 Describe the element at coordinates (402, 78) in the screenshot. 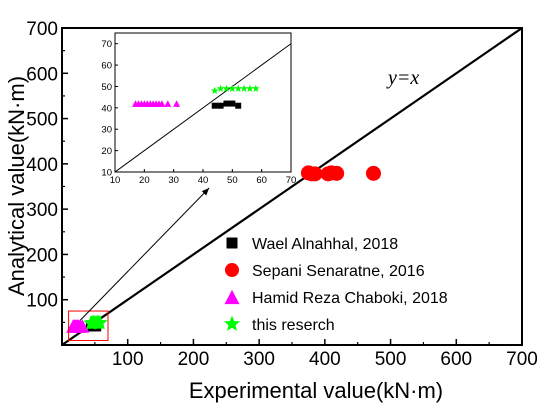

I see `reference-line-label: y=x` at that location.